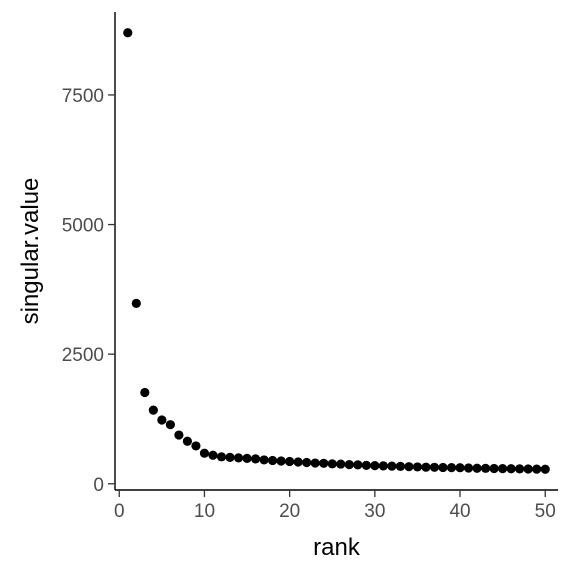 The image size is (576, 576). Describe the element at coordinates (83, 226) in the screenshot. I see `y-tick-label: 5000` at that location.